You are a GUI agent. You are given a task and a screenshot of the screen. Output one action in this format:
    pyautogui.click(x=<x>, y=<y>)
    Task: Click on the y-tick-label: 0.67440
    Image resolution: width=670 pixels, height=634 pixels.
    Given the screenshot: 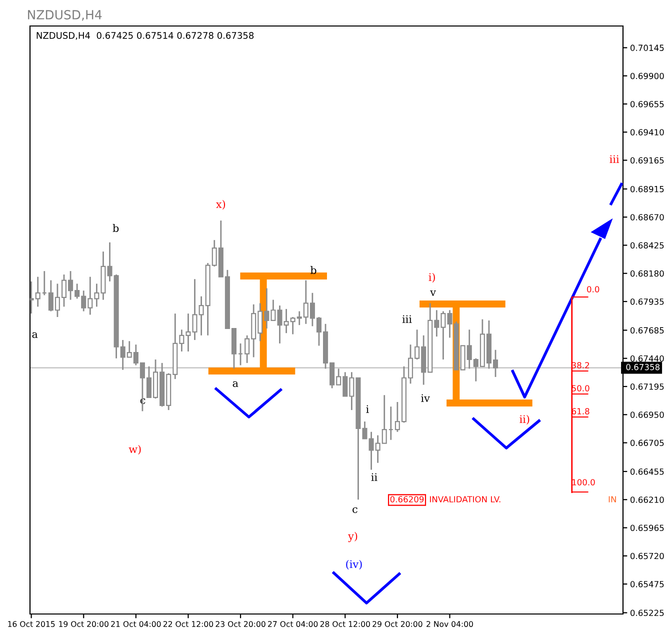 What is the action you would take?
    pyautogui.click(x=647, y=358)
    